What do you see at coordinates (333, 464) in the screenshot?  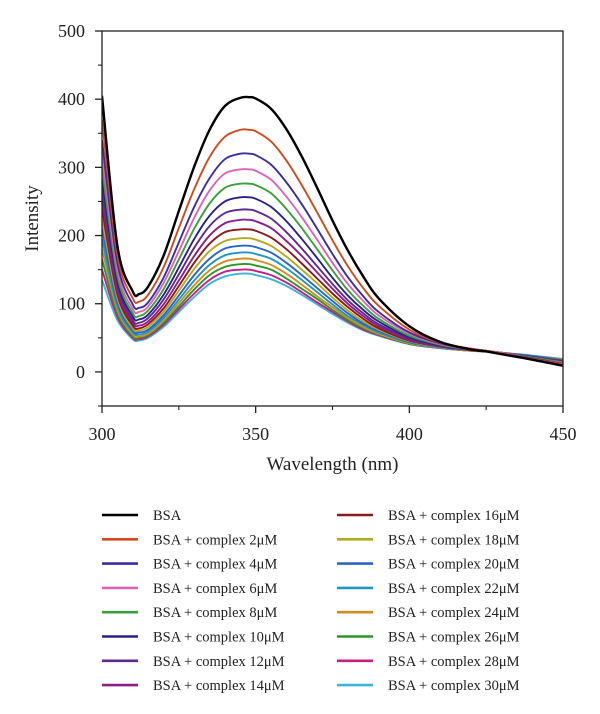 I see `x-axis-title: Wavelength (nm)` at bounding box center [333, 464].